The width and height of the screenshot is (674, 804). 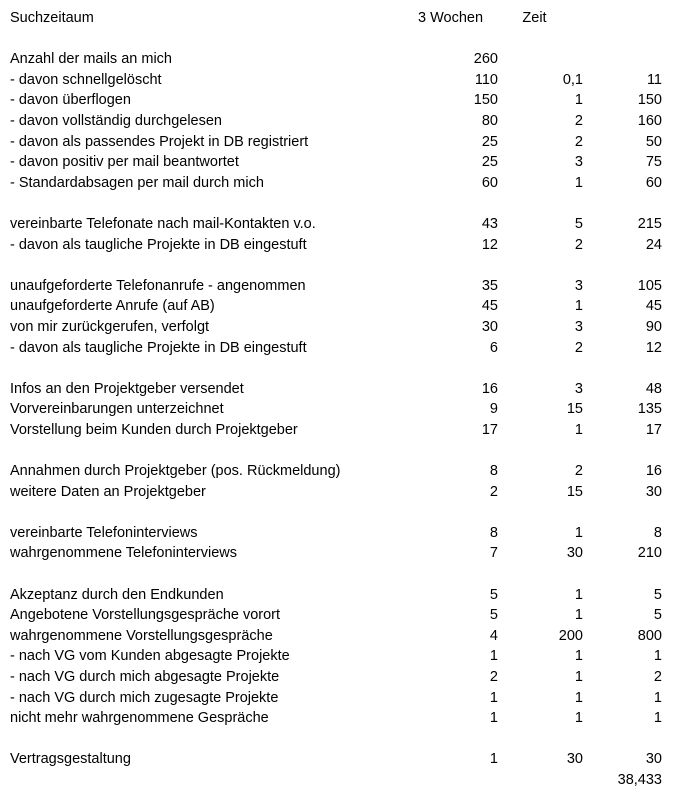 I want to click on total-time-cell: 210, so click(x=649, y=553).